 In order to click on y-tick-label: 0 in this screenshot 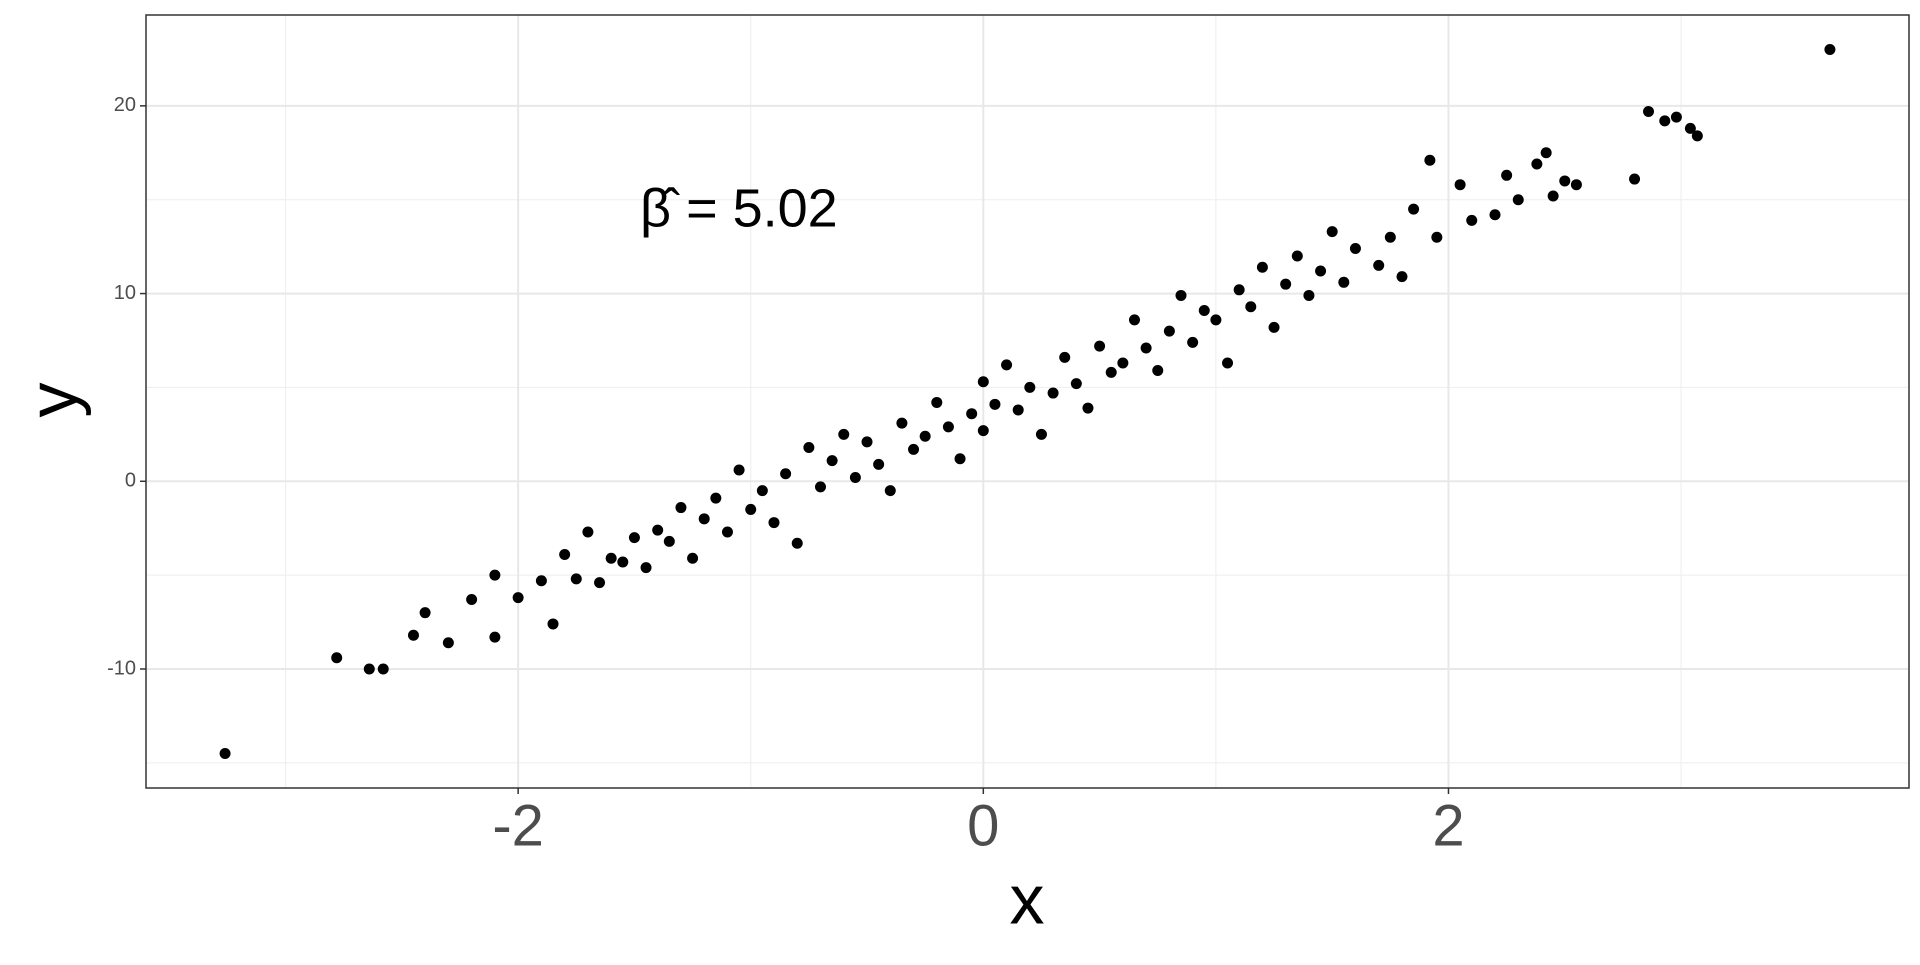, I will do `click(130, 481)`.